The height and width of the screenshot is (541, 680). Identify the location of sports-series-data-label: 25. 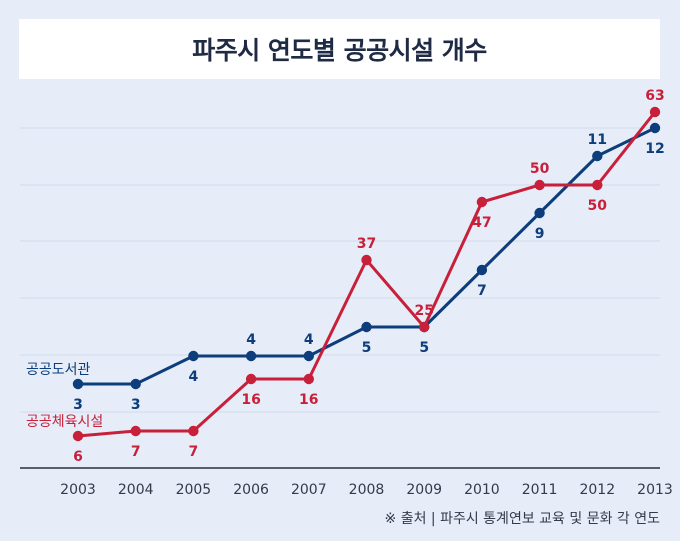
(423, 311).